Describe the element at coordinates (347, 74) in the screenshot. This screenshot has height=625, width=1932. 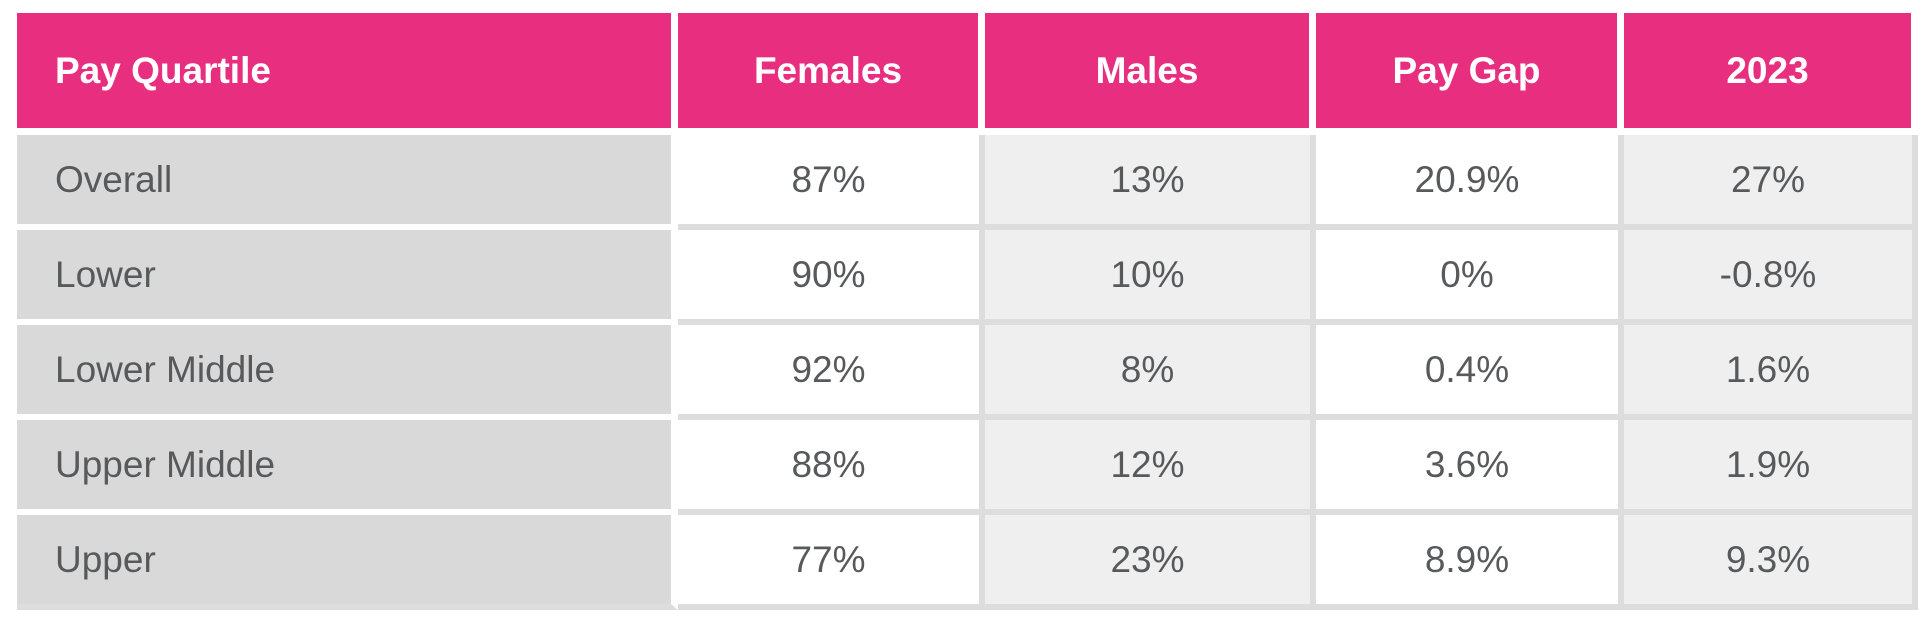
I see `column-header-pay-quartile: Pay Quartile` at that location.